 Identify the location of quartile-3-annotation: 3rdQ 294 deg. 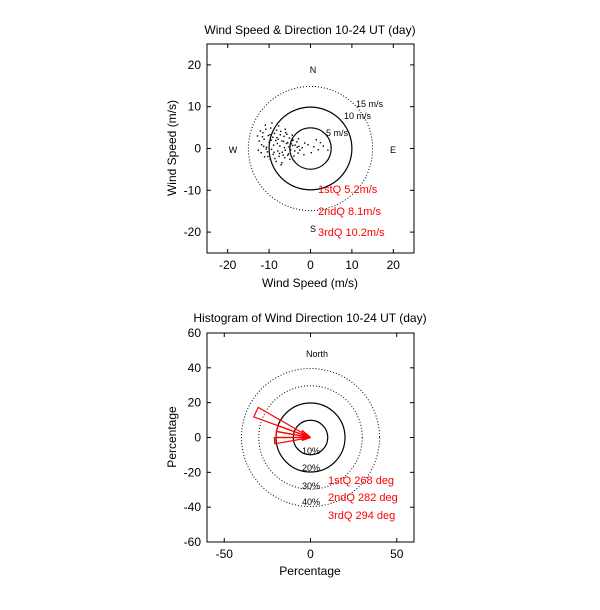
(361, 516).